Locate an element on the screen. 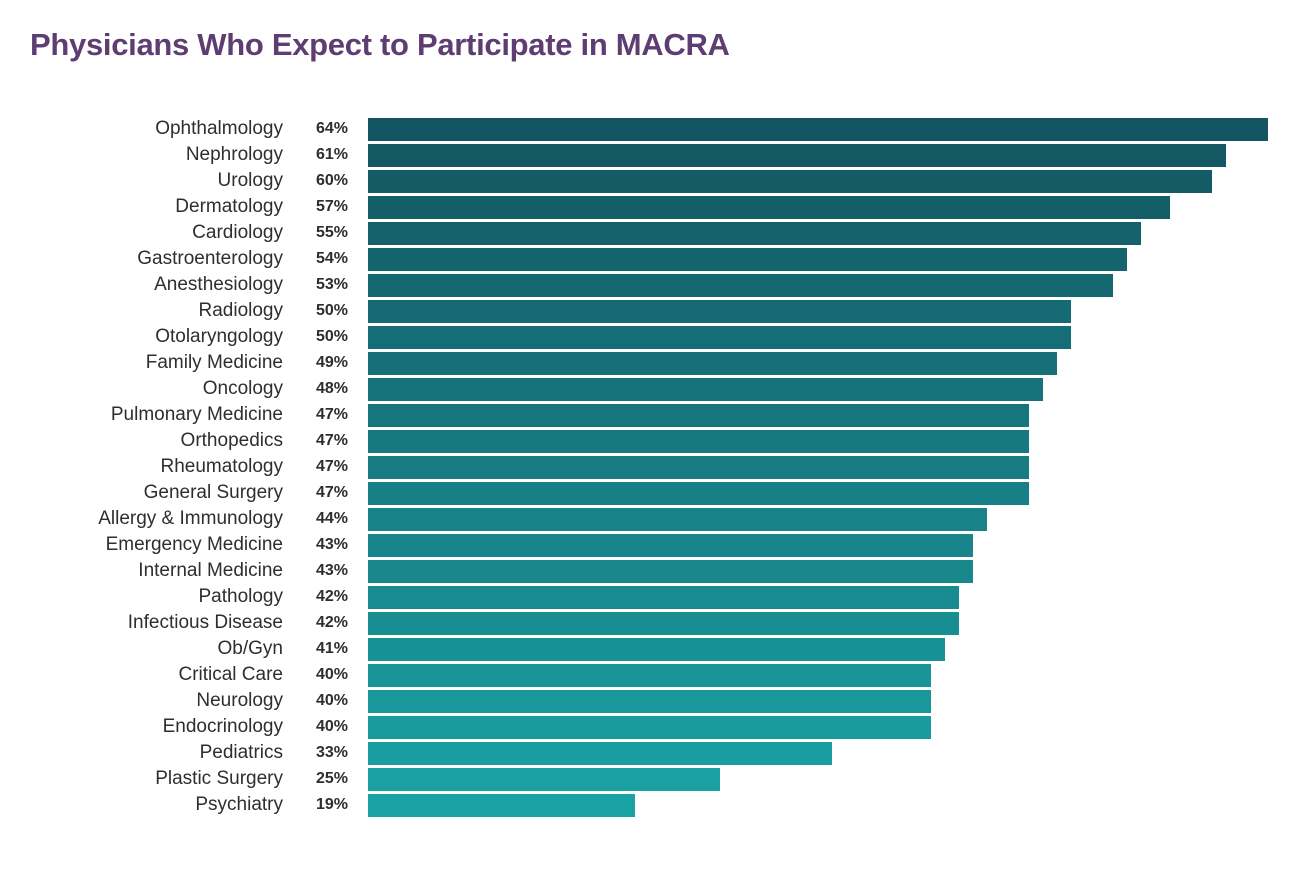  chart-row: Infectious Disease 42% is located at coordinates (649, 623).